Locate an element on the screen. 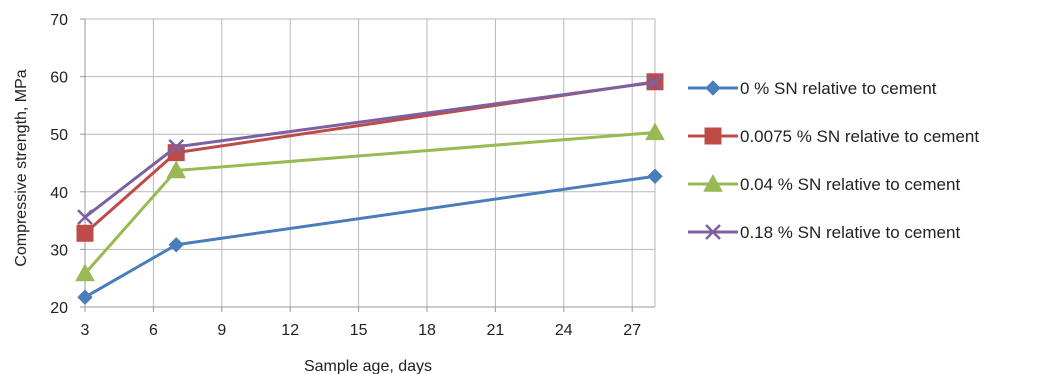 This screenshot has width=1041, height=374. legend-label: 0.0075 % SN relative to cement is located at coordinates (859, 136).